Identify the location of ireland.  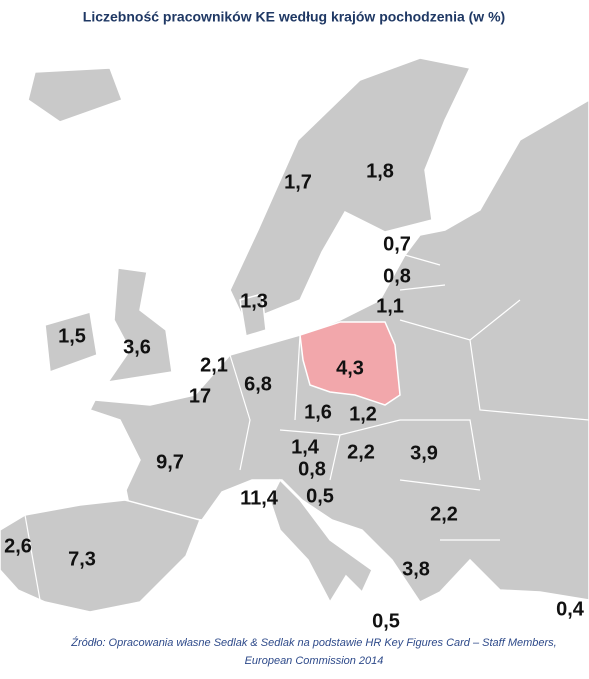
(71, 342).